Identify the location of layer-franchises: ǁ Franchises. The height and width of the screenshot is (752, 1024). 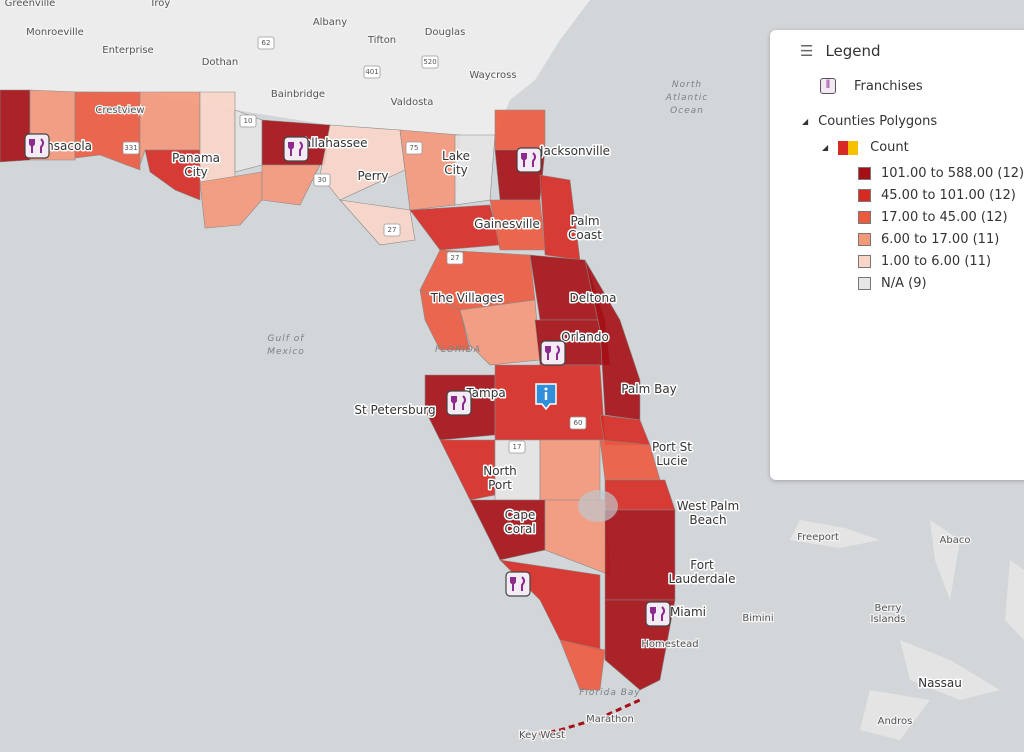
(871, 86).